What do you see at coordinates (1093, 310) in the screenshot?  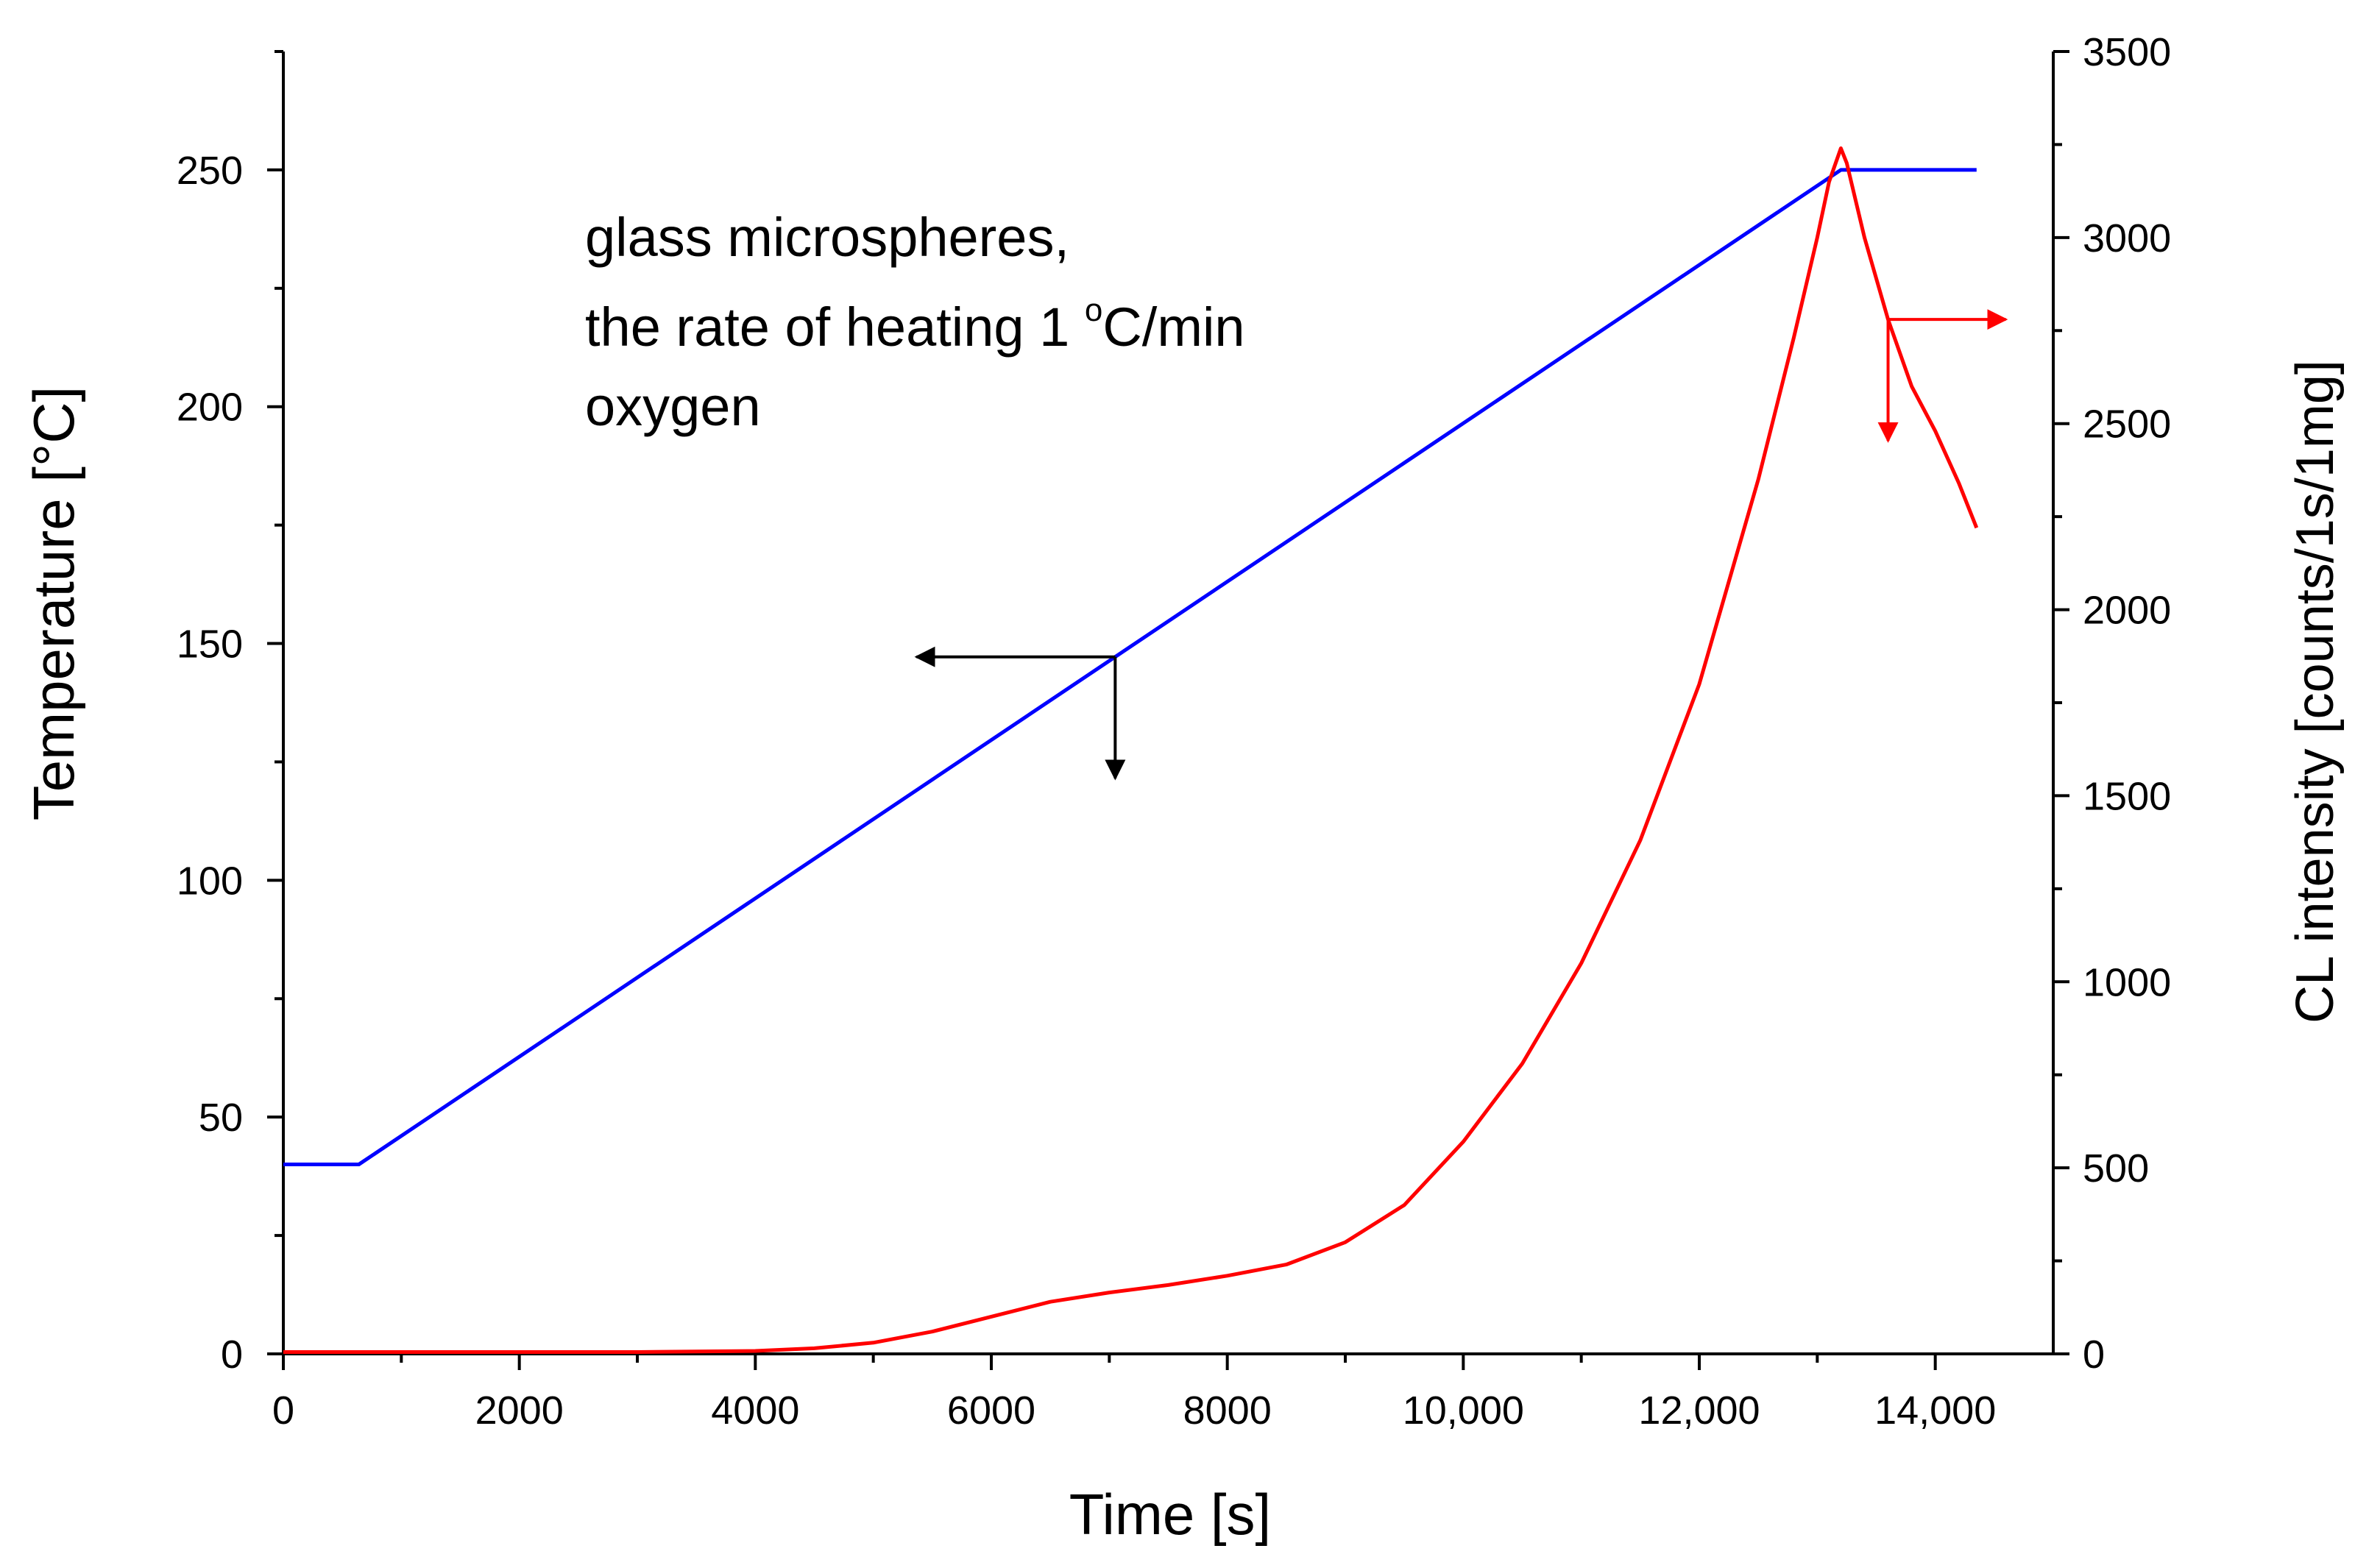 I see `annotation-degree-sup: o` at bounding box center [1093, 310].